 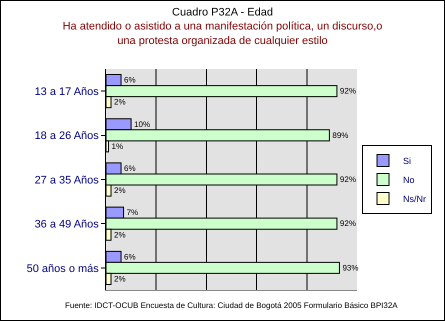 I want to click on data-label: 10%, so click(x=142, y=124).